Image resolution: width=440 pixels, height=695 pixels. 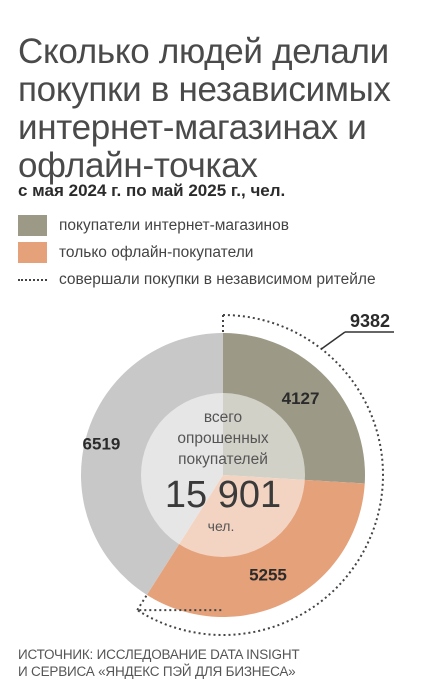 What do you see at coordinates (370, 321) in the screenshot?
I see `bracket-label: 9382` at bounding box center [370, 321].